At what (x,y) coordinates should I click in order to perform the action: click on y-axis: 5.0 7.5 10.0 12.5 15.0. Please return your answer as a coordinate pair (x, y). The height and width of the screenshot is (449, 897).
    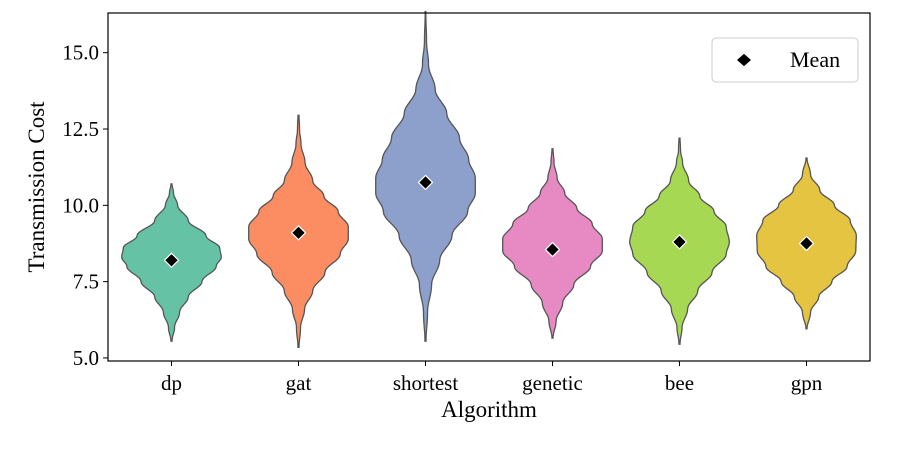
    Looking at the image, I should click on (85, 205).